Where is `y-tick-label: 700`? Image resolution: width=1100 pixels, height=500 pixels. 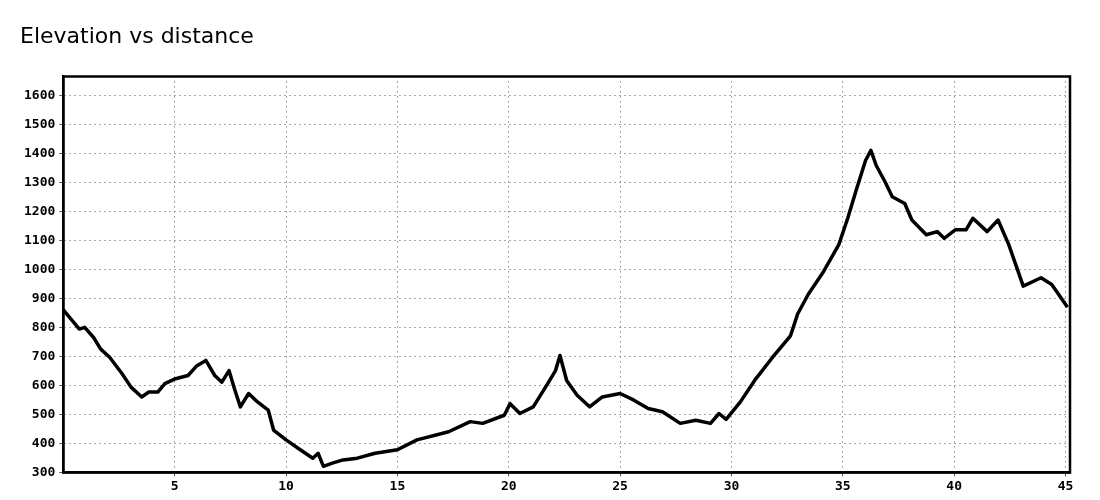 y-tick-label: 700 is located at coordinates (43, 355).